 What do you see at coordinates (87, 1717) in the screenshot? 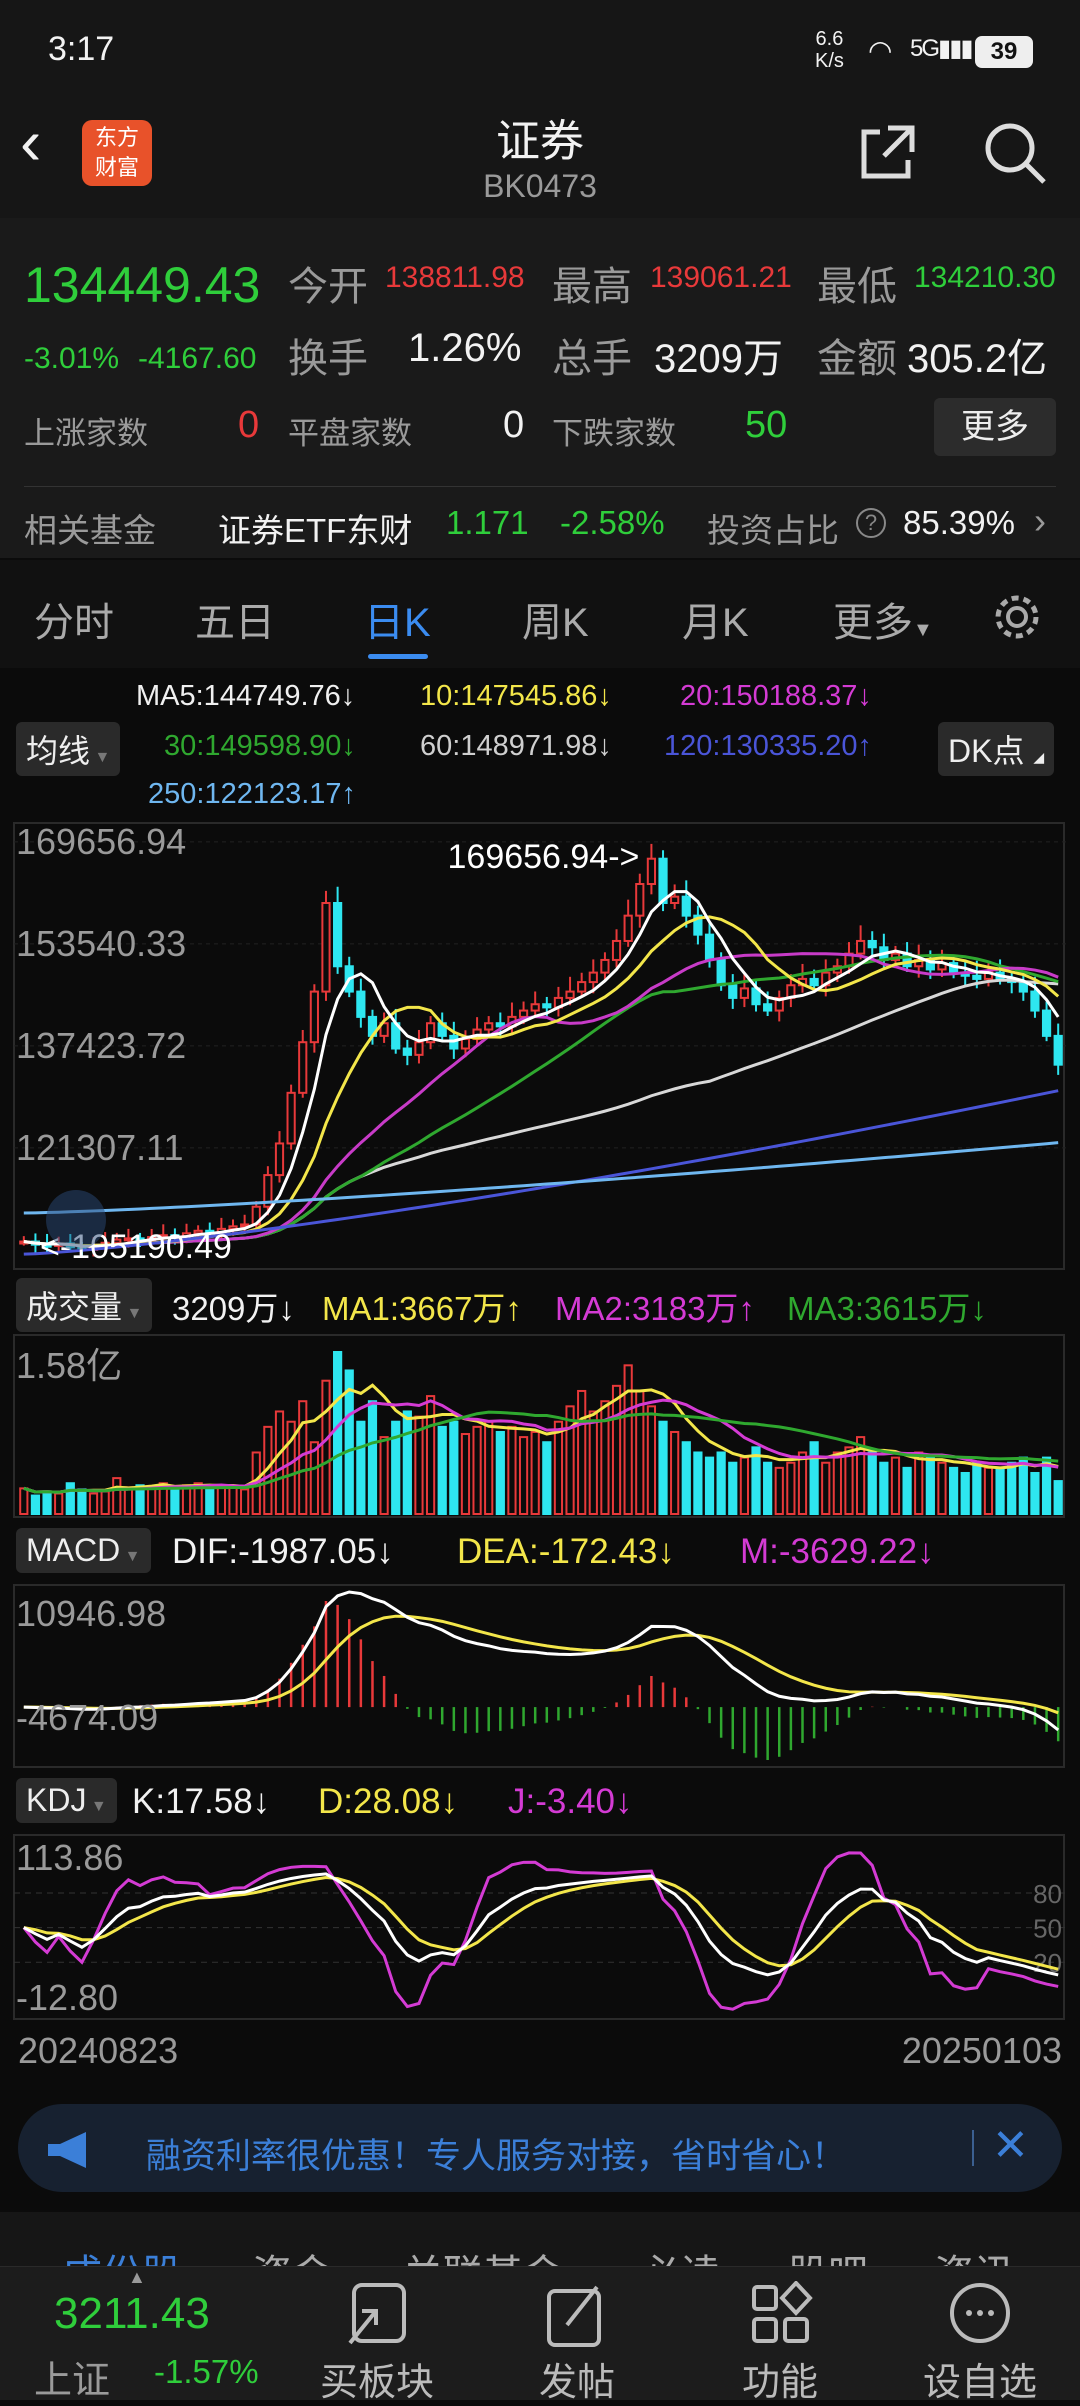
I see `macd-bottom-label: -4674.09` at bounding box center [87, 1717].